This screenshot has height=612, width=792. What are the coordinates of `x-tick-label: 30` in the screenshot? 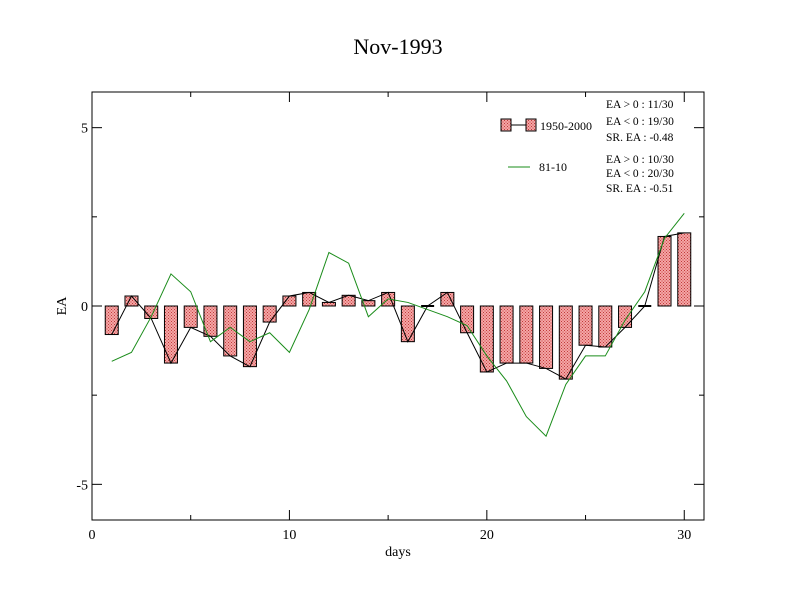 It's located at (684, 535).